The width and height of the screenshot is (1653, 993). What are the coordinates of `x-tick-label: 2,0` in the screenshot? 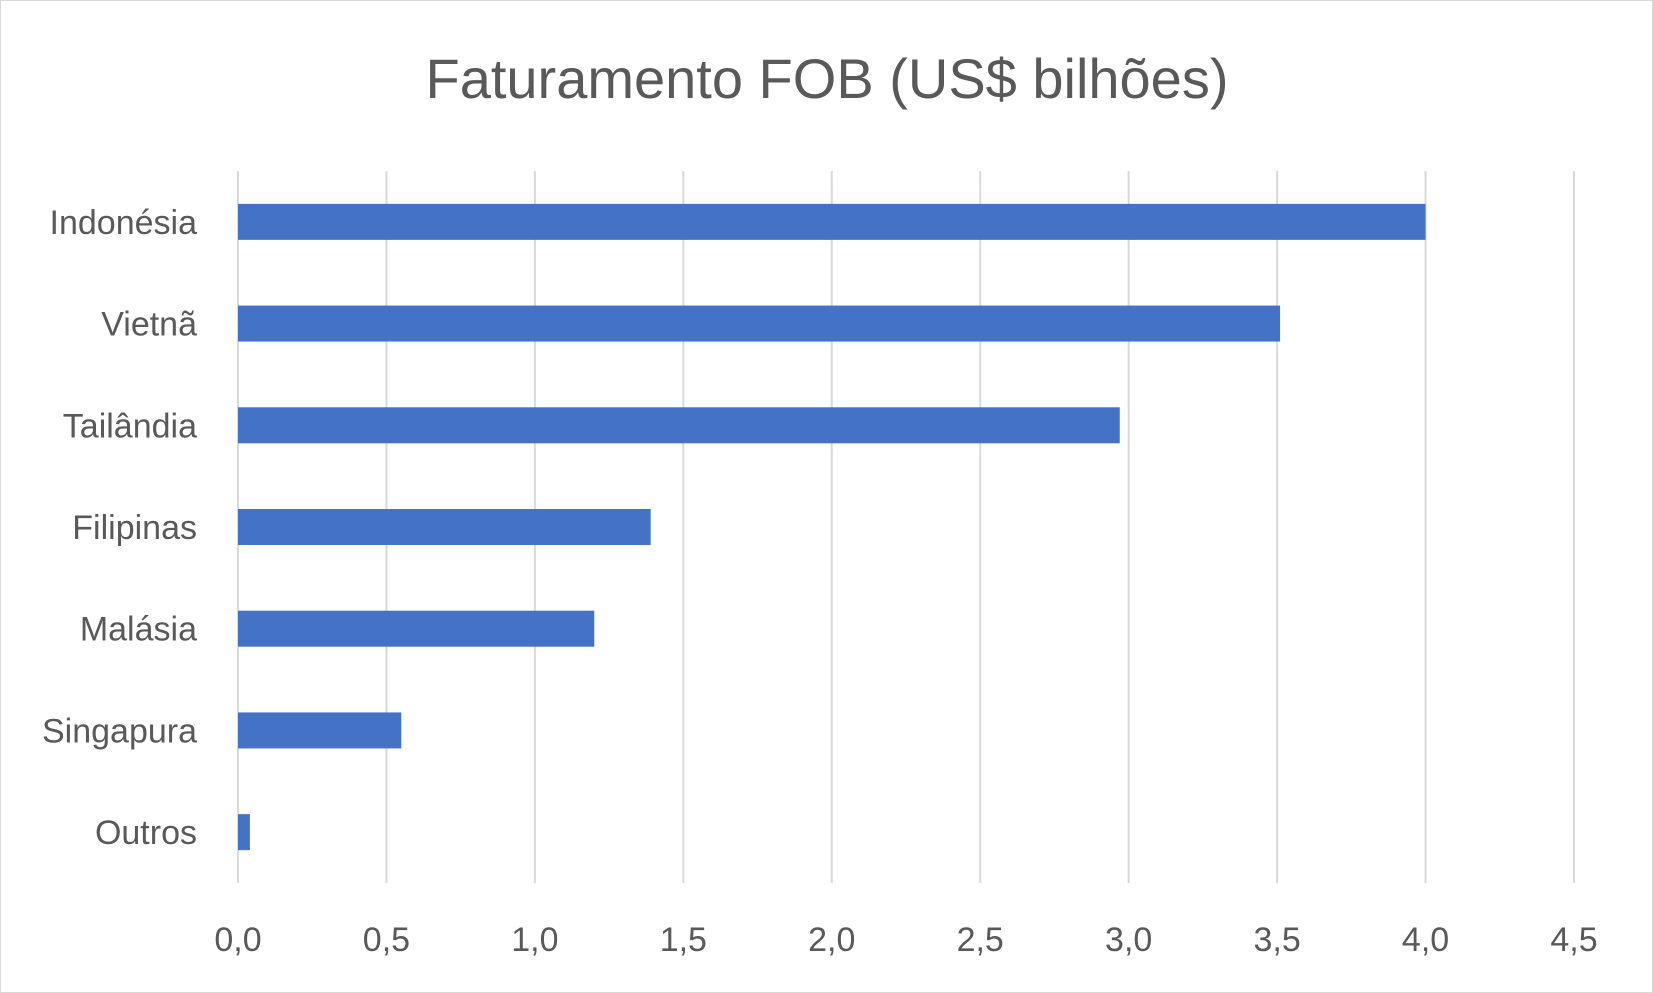 It's located at (831, 940).